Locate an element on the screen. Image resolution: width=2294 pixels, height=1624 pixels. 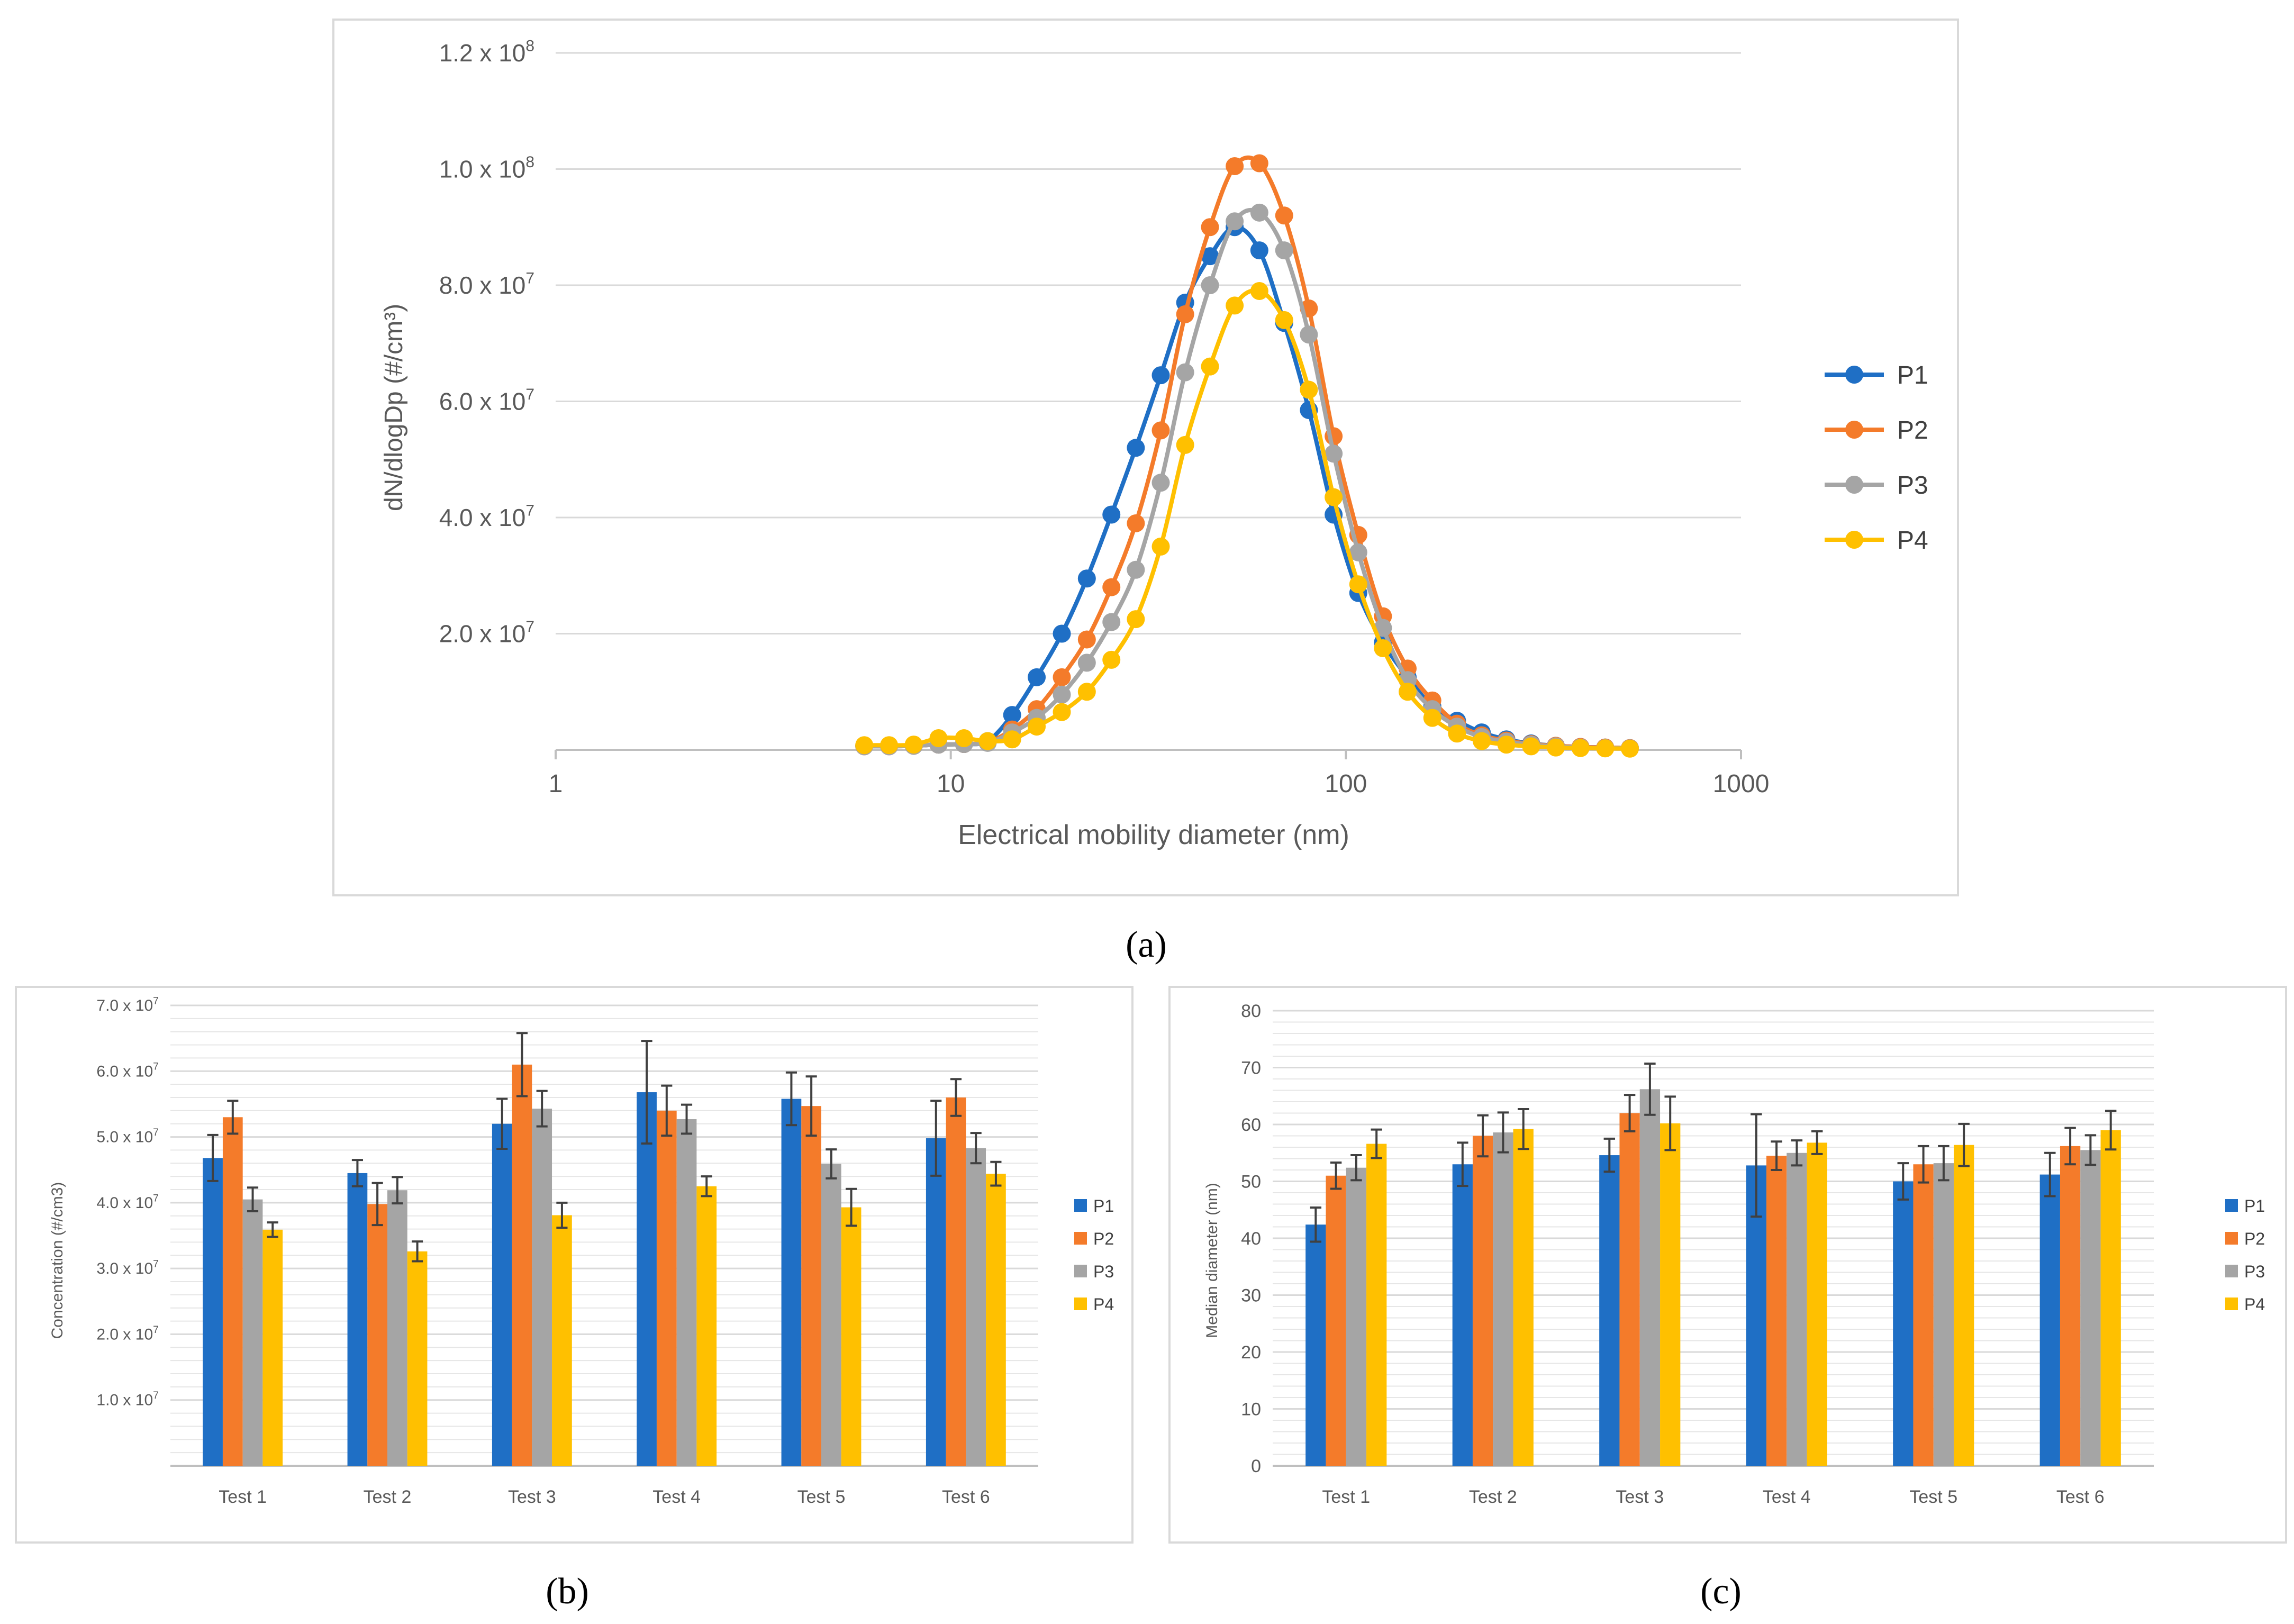
chart-a-y-tick-label: 2.0 x 10⁷ is located at coordinates (487, 633).